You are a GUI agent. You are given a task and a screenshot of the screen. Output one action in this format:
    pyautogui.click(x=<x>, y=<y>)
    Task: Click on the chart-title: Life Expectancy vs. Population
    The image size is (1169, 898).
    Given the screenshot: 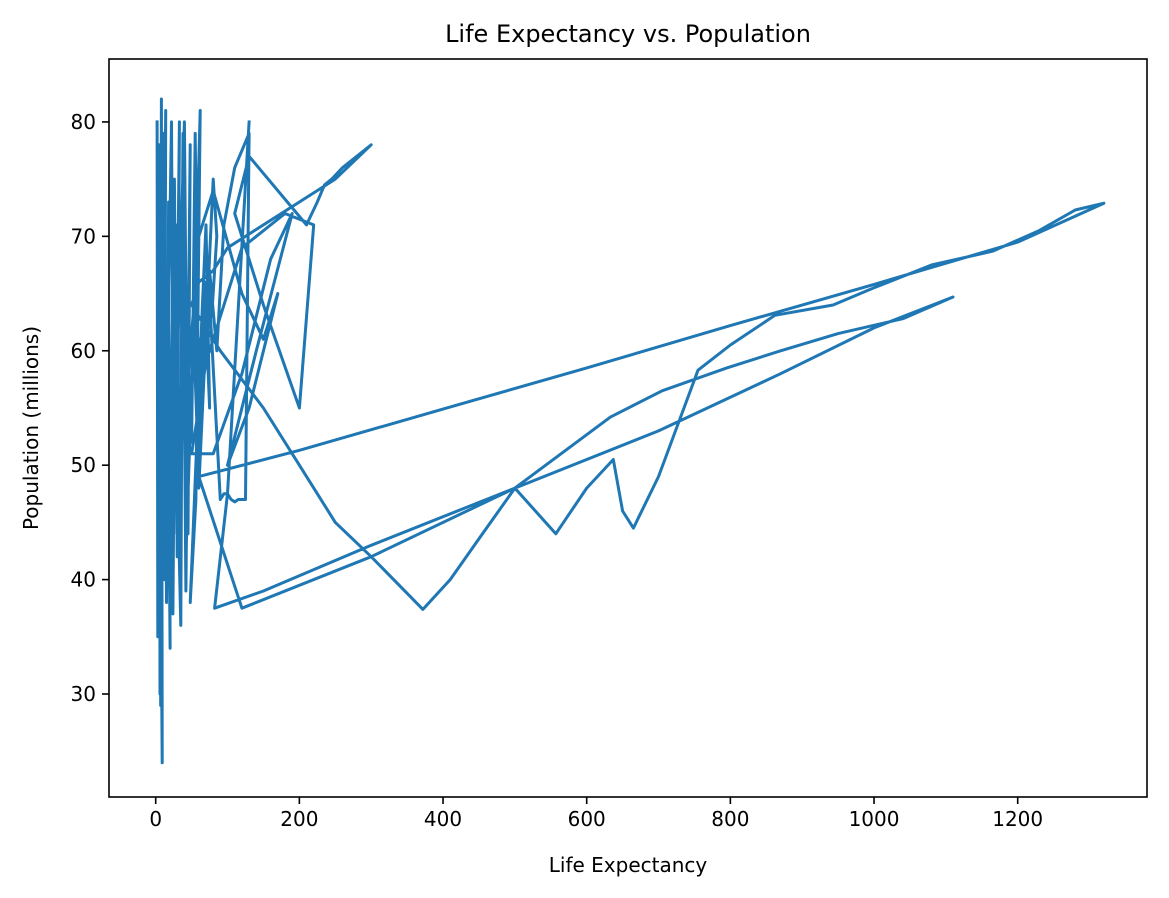 What is the action you would take?
    pyautogui.click(x=628, y=34)
    